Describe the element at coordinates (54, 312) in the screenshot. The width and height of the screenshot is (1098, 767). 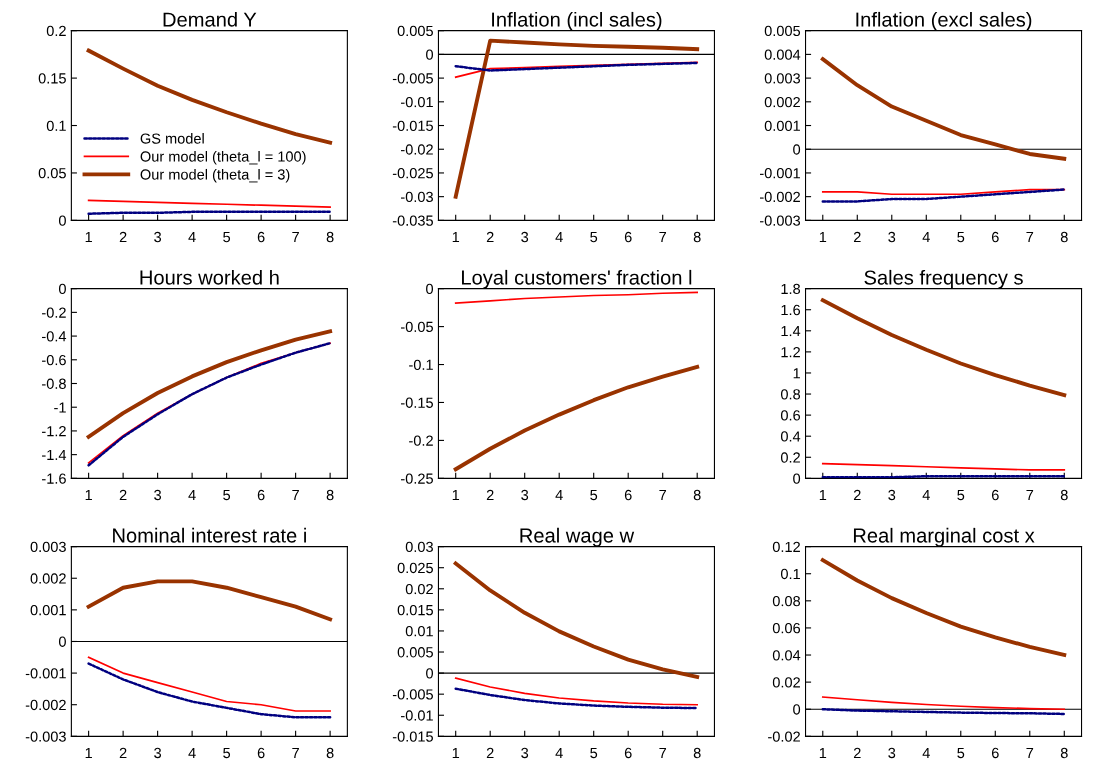
I see `y-tick-label: -0.2` at that location.